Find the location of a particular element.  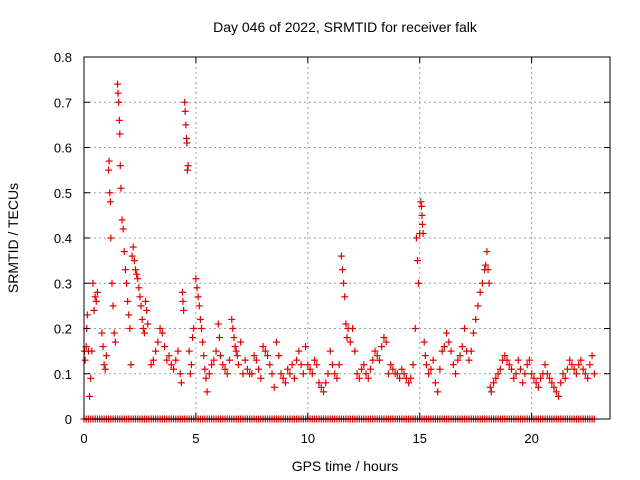

y-tick-label: 0.2 is located at coordinates (63, 329).